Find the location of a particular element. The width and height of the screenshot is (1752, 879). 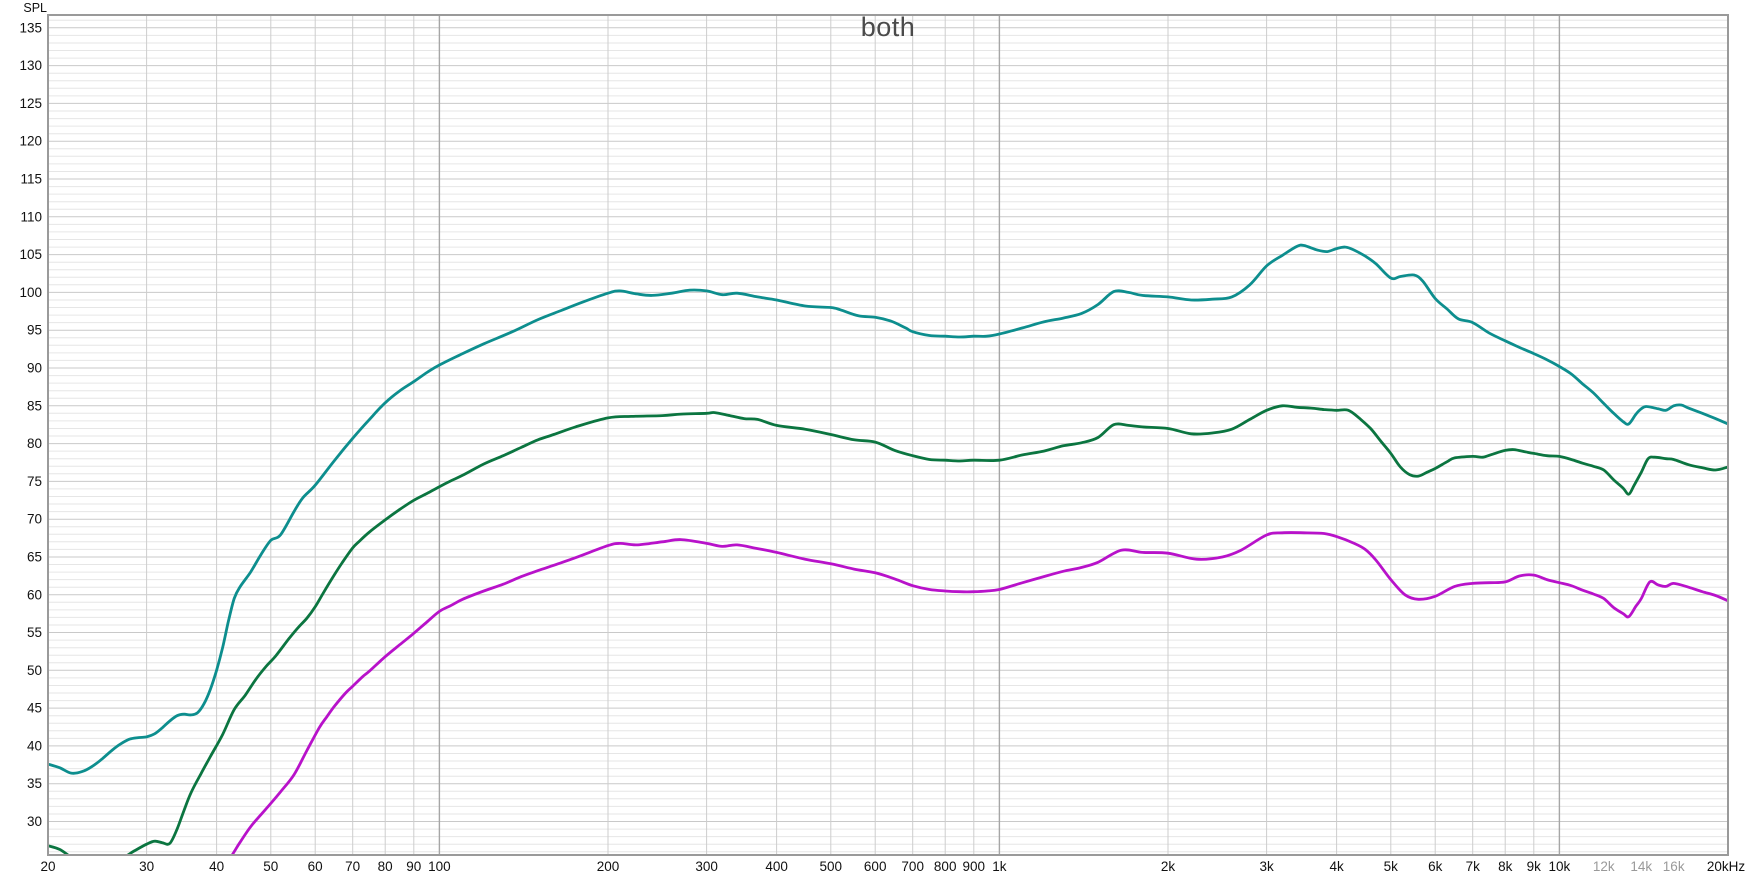

y-tick-label: 70 is located at coordinates (34, 519).